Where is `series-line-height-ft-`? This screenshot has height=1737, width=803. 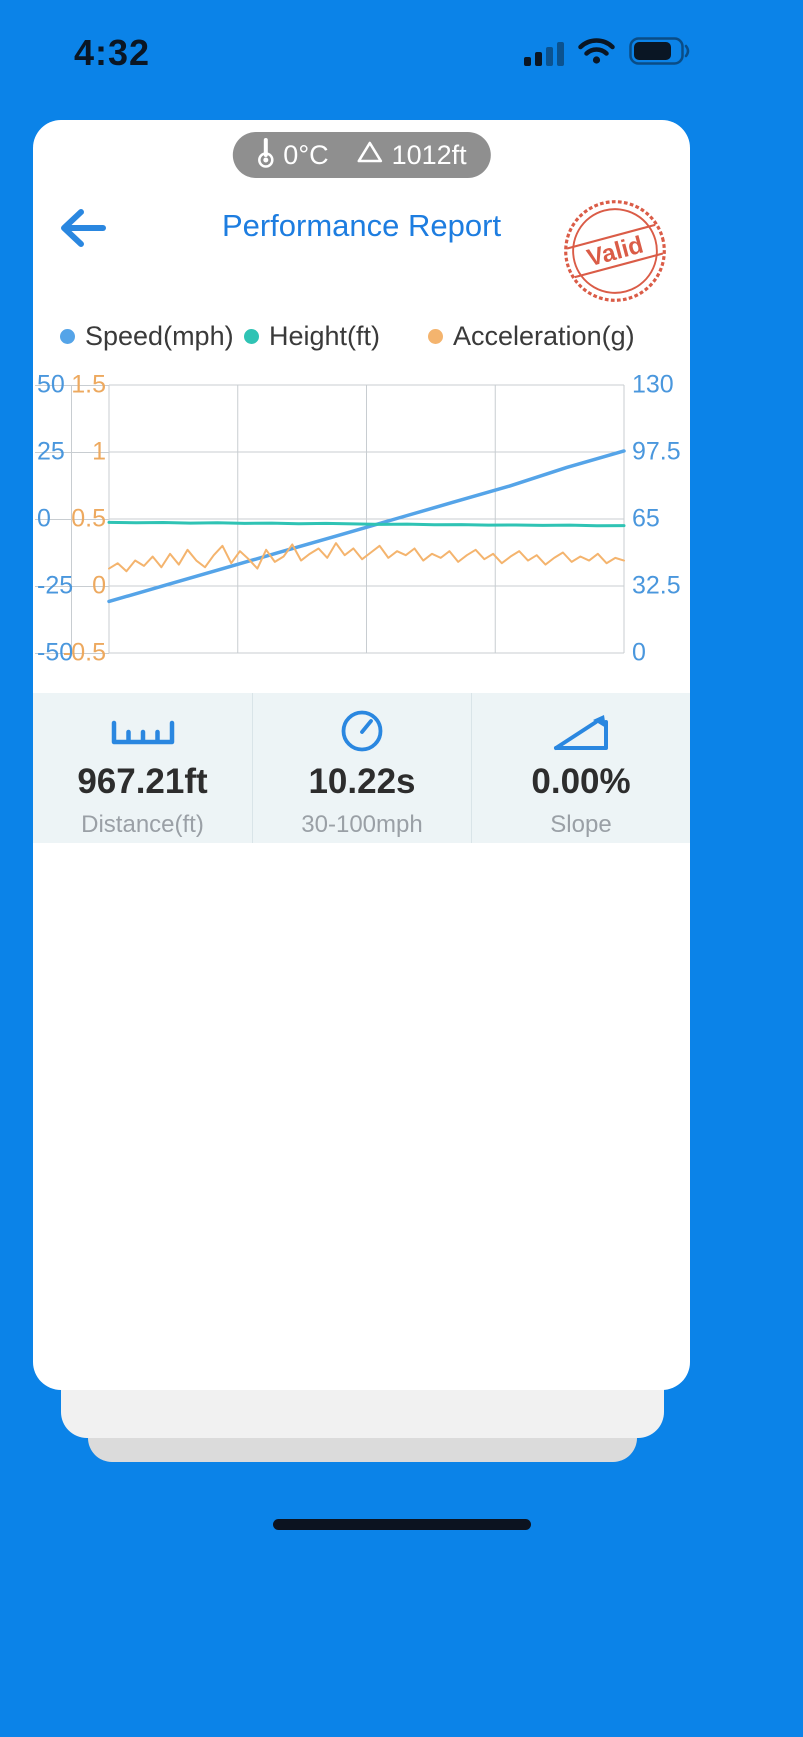
series-line-height-ft- is located at coordinates (366, 523).